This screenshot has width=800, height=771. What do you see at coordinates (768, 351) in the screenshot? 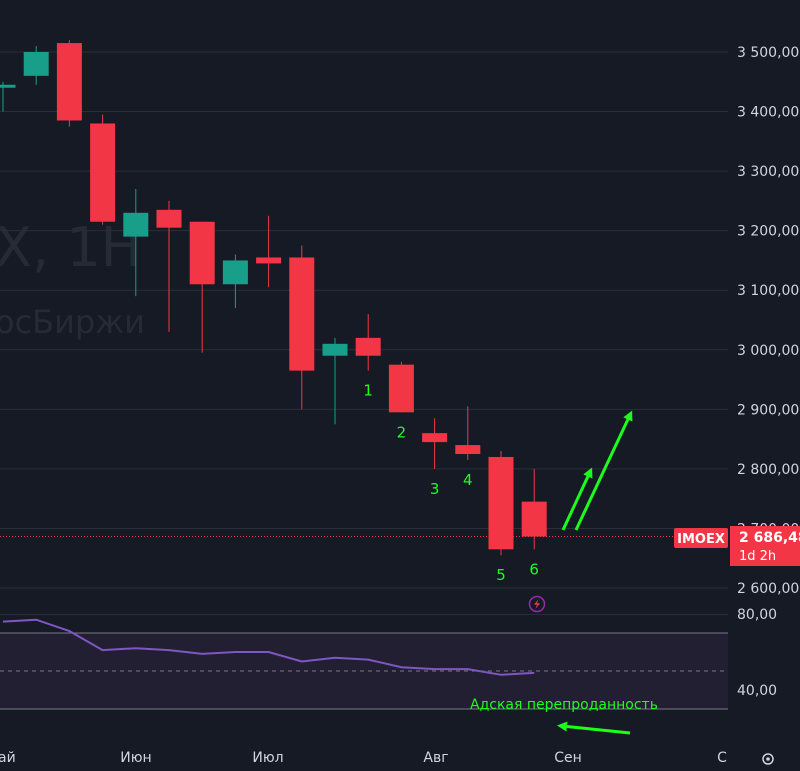
I see `price-tick-label: 3 000,00` at bounding box center [768, 351].